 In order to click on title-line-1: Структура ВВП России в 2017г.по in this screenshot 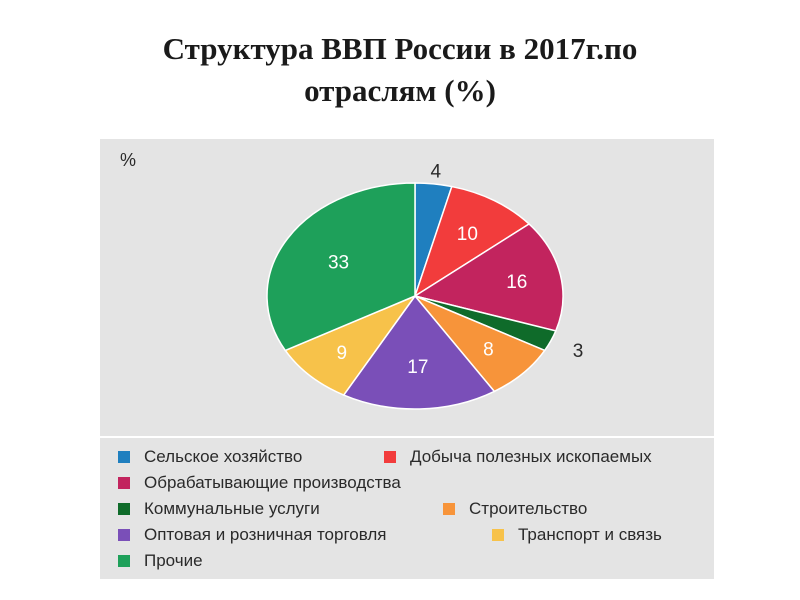, I will do `click(400, 48)`.